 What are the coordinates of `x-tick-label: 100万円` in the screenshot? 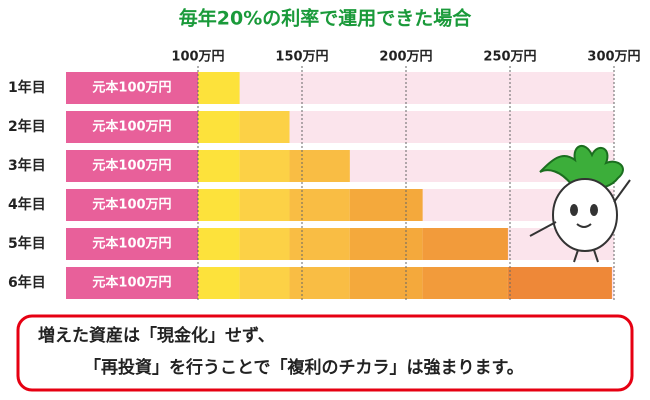 It's located at (197, 57).